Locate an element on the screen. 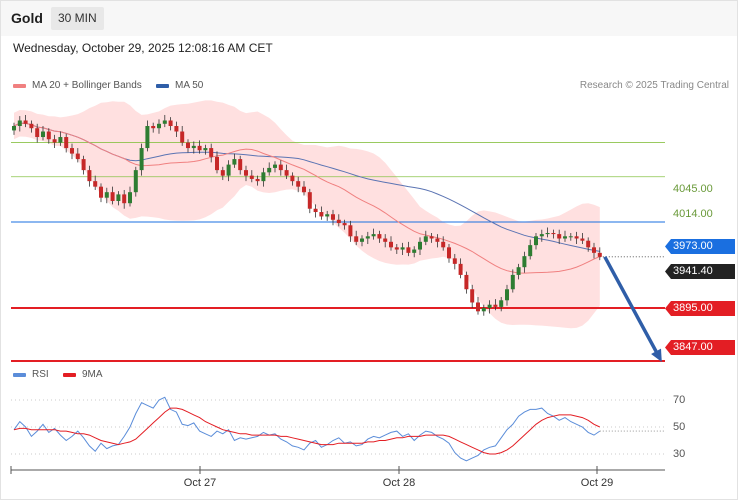  support-price-tag-3847: 3847.00 is located at coordinates (700, 347).